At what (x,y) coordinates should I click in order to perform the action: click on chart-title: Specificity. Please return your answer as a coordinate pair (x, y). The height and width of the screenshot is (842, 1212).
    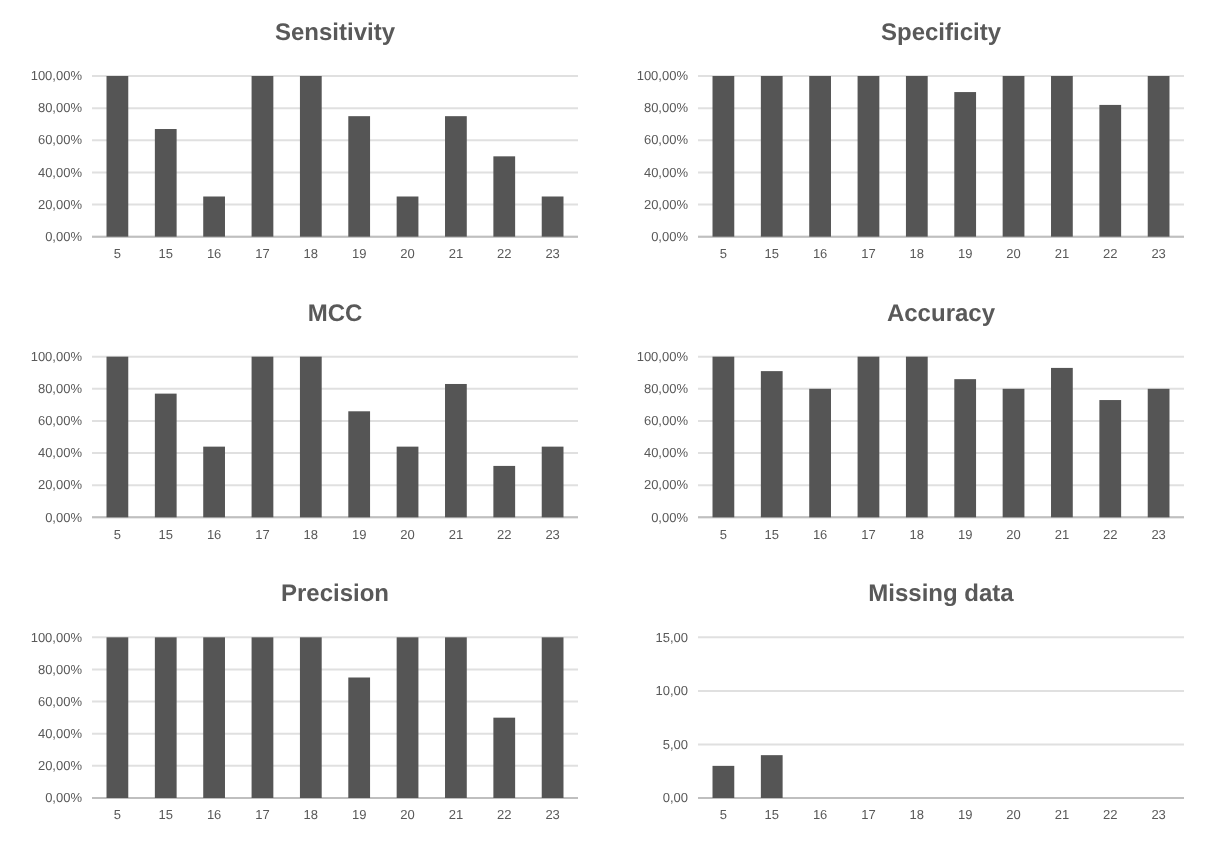
    Looking at the image, I should click on (941, 32).